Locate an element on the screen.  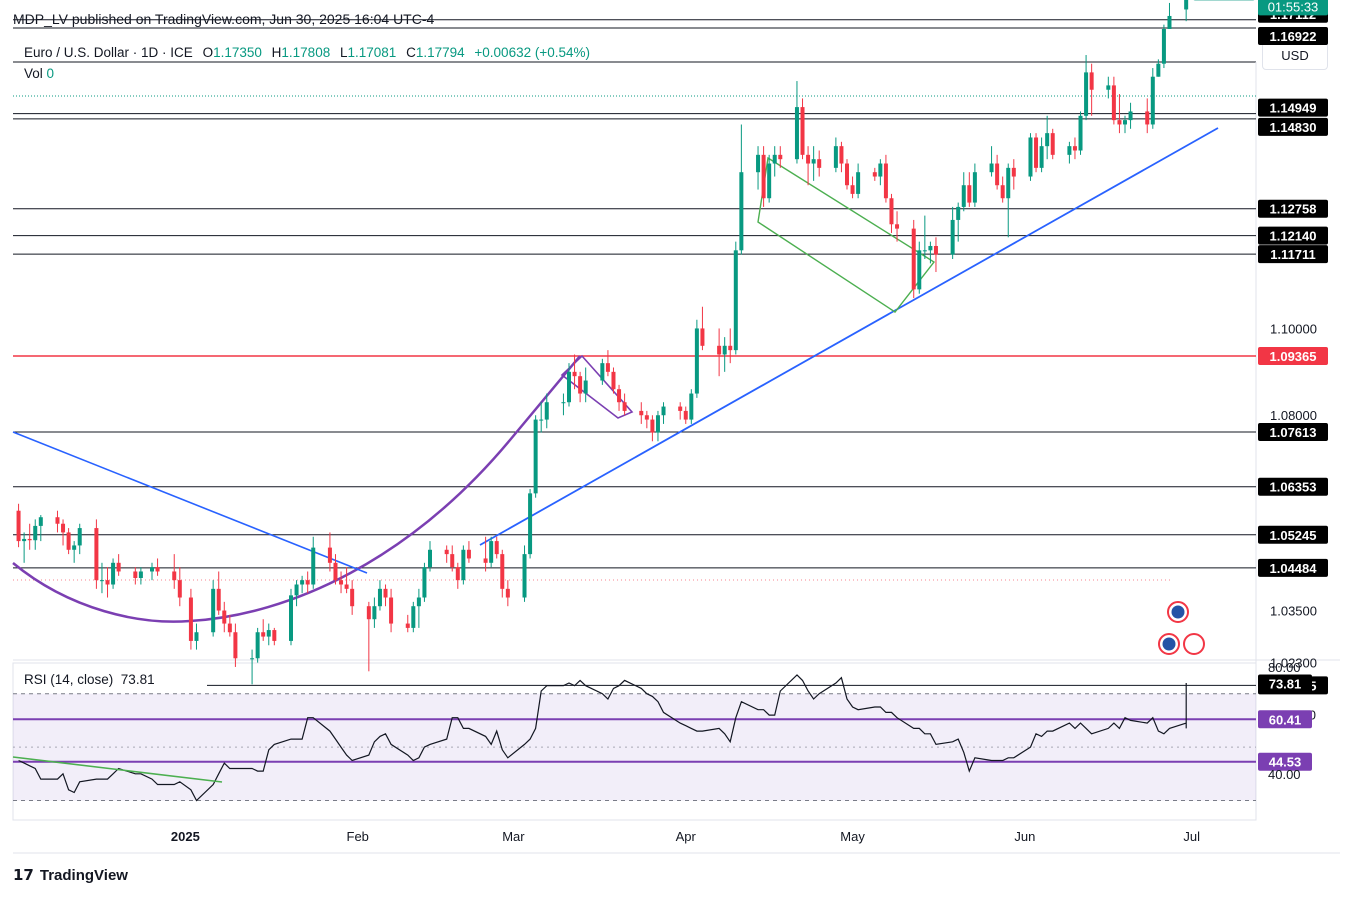
level-label-11: 1.04484 is located at coordinates (1294, 568).